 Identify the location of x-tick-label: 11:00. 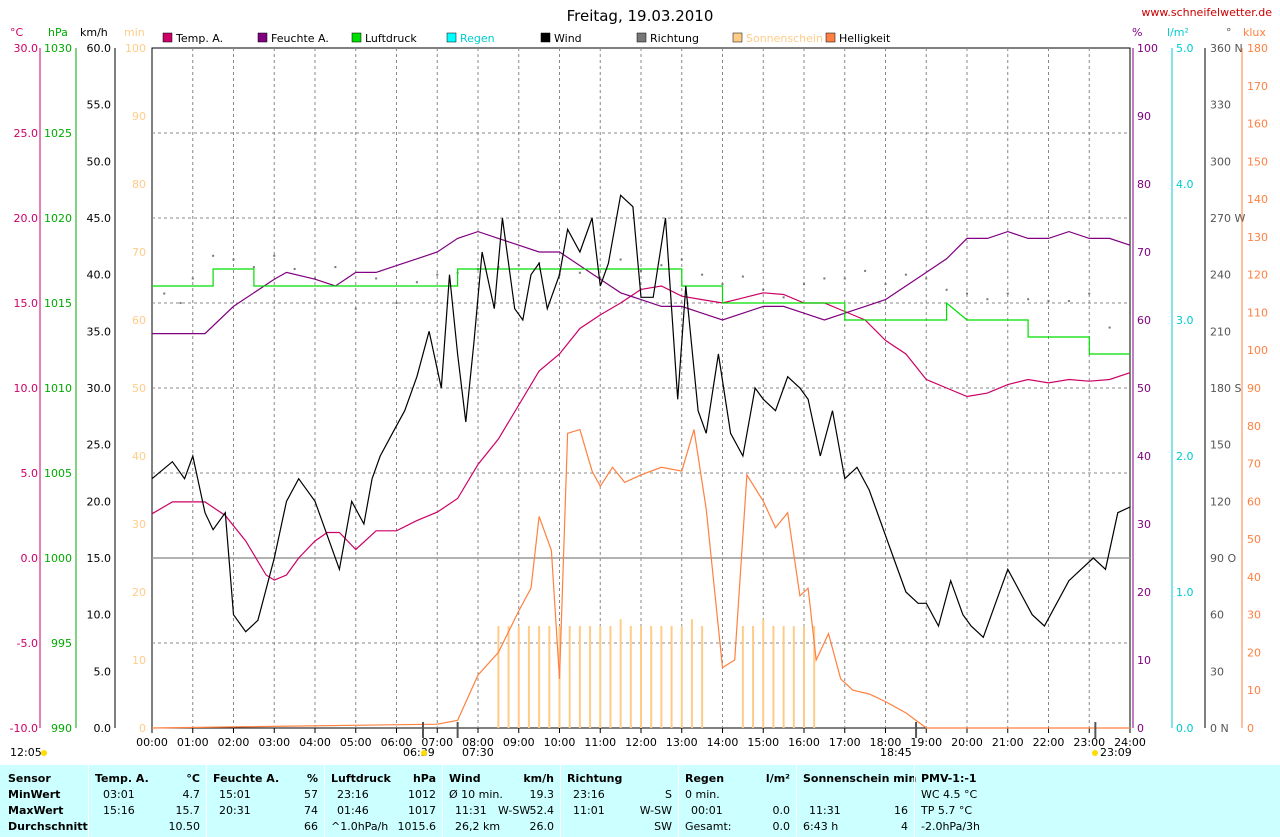
(600, 742).